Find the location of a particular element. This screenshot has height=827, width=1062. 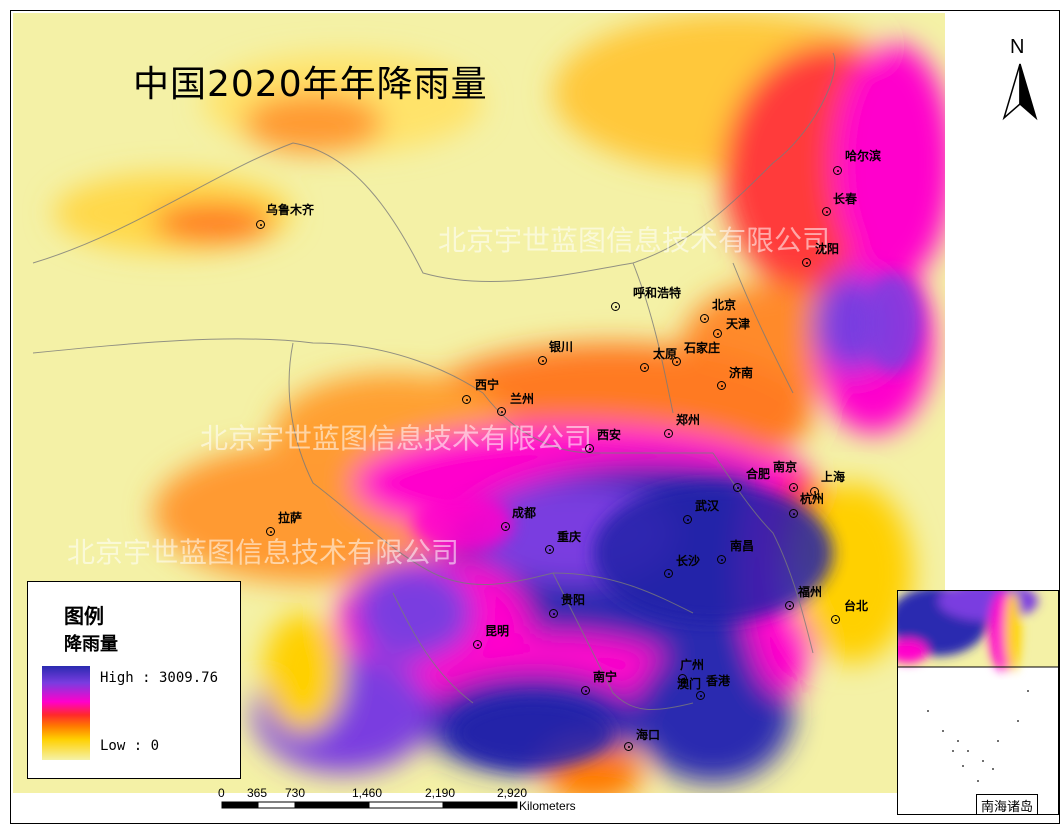

city-label: 香港 is located at coordinates (718, 681).